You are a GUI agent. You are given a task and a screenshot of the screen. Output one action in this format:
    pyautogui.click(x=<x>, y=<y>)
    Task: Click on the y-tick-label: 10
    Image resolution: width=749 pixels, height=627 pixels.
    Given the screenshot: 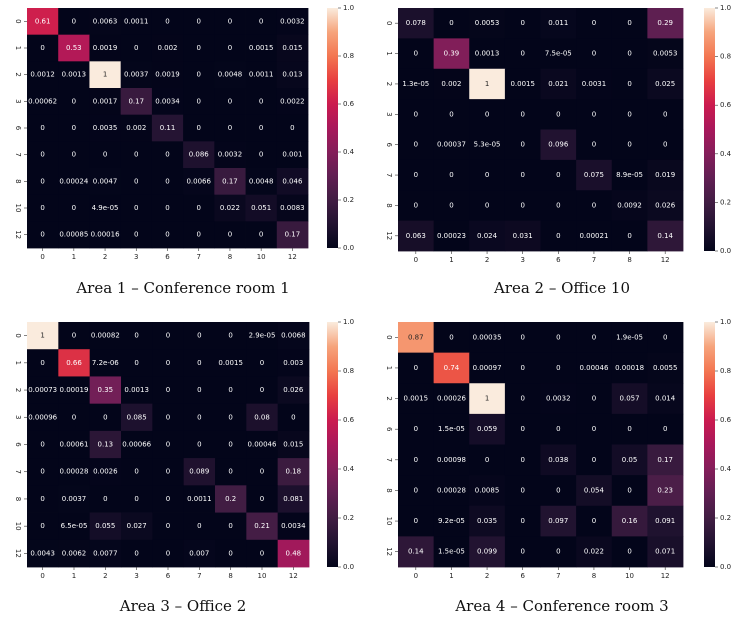 What is the action you would take?
    pyautogui.click(x=18, y=208)
    